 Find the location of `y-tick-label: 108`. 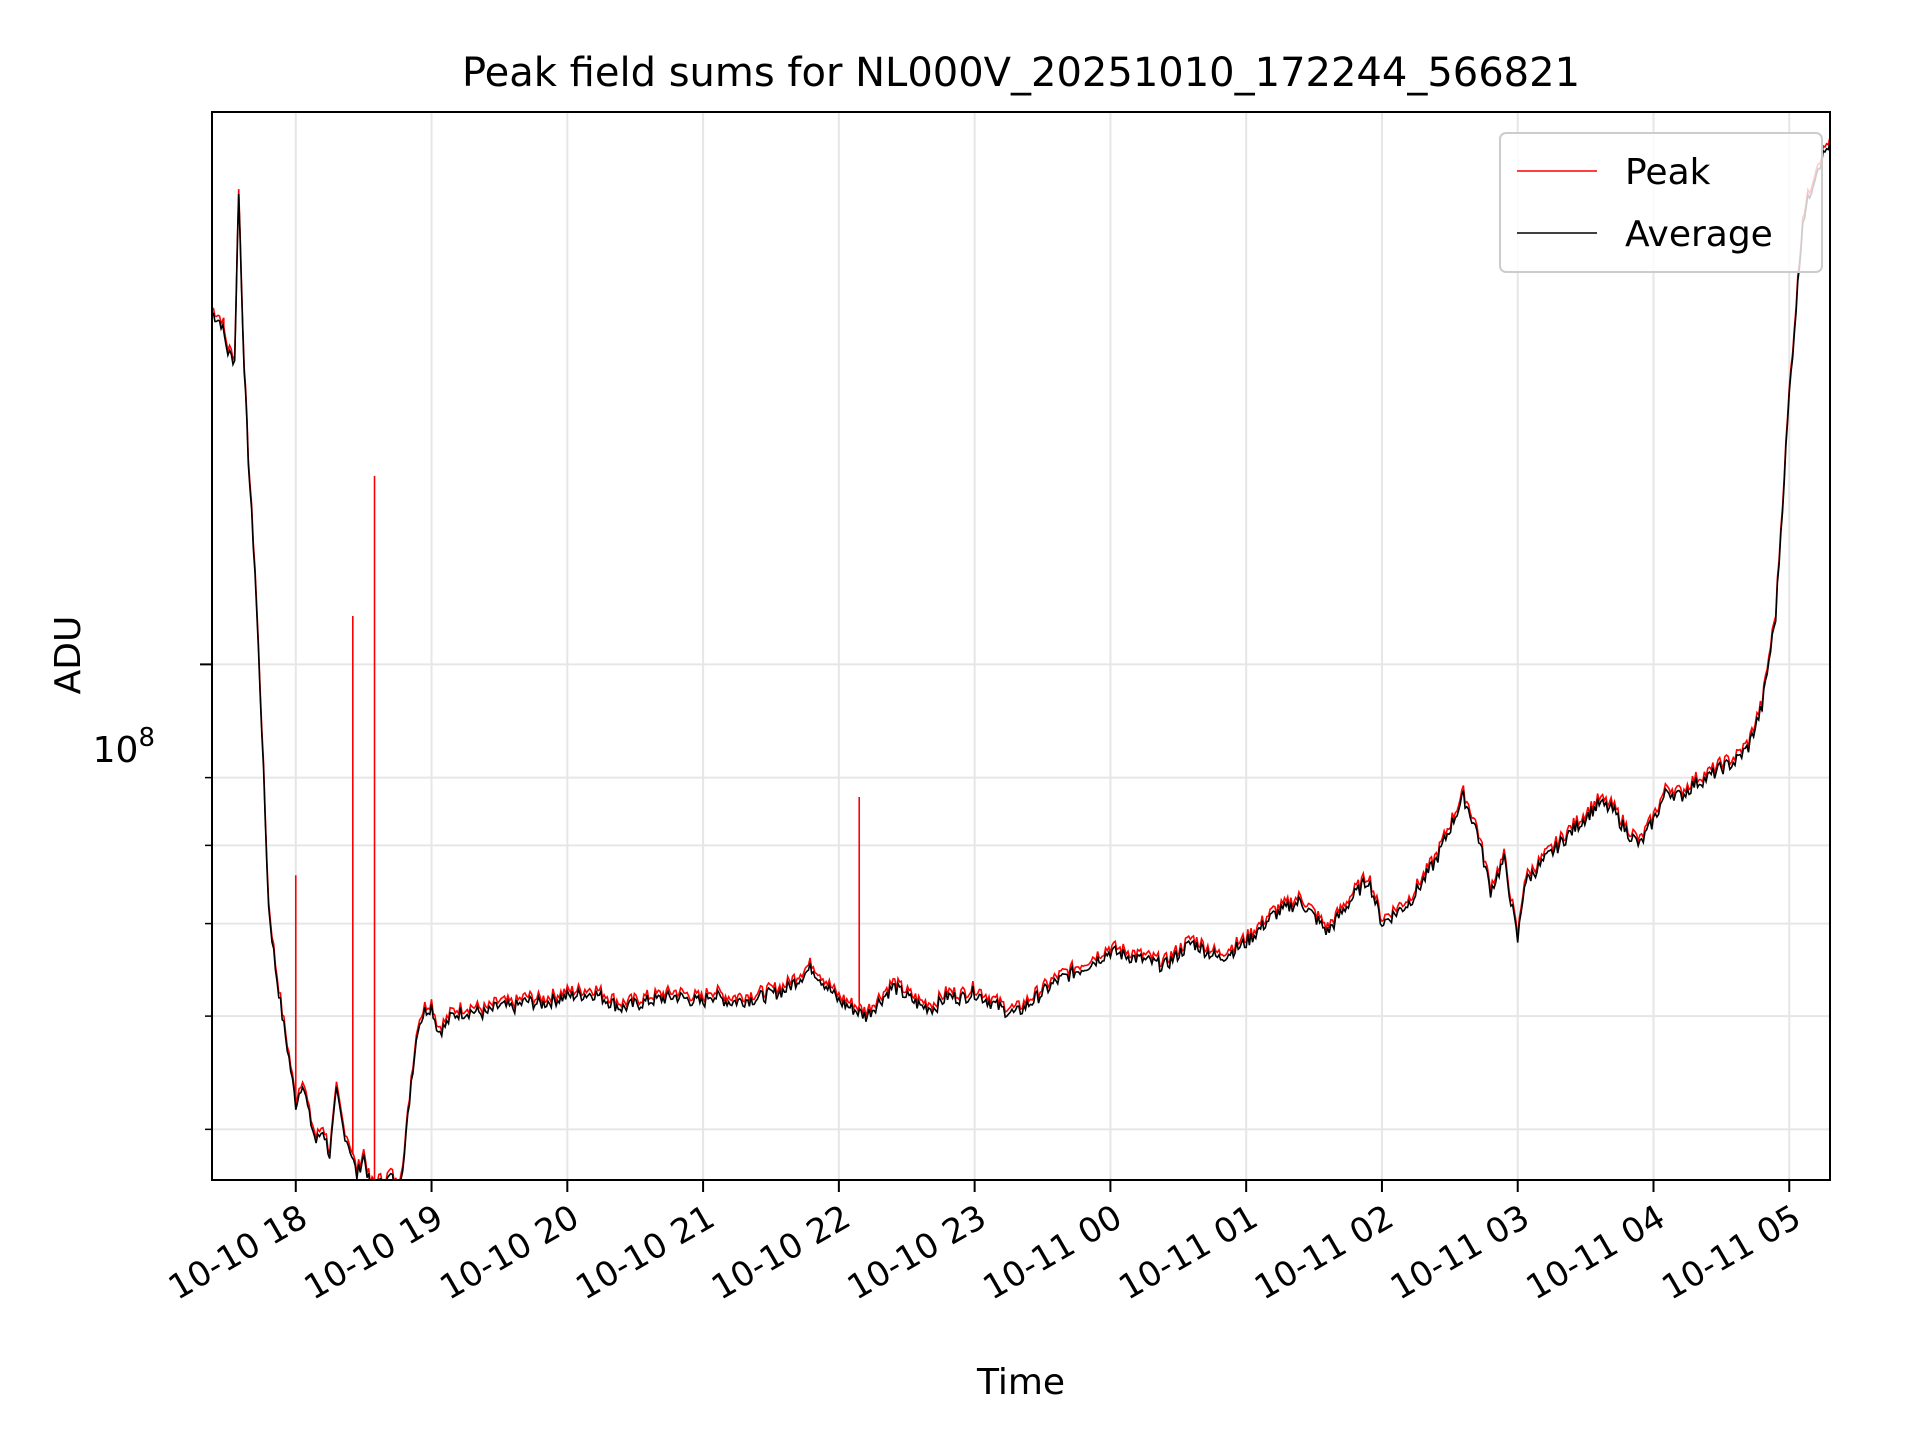

y-tick-label: 108 is located at coordinates (124, 747).